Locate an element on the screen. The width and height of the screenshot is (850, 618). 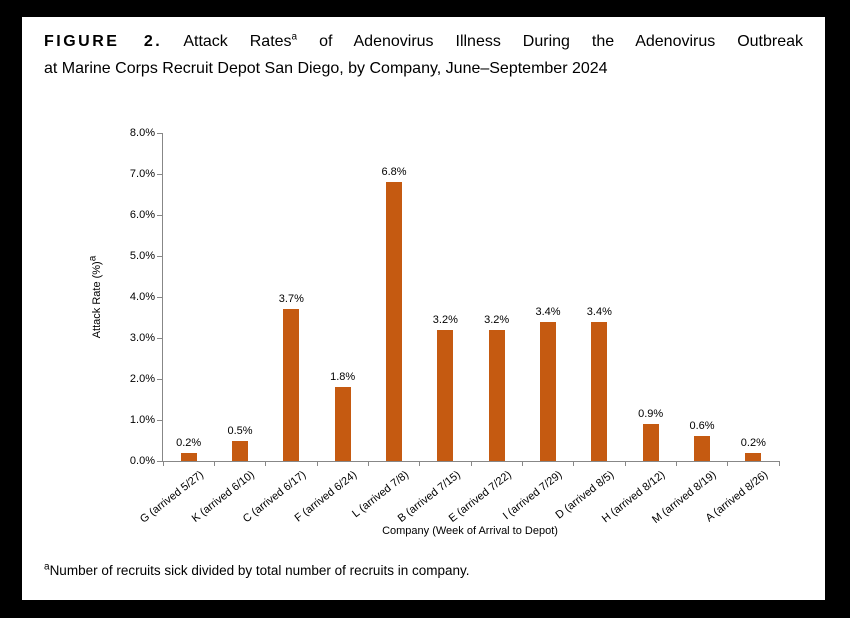
bar-value-label: 6.8% is located at coordinates (394, 172).